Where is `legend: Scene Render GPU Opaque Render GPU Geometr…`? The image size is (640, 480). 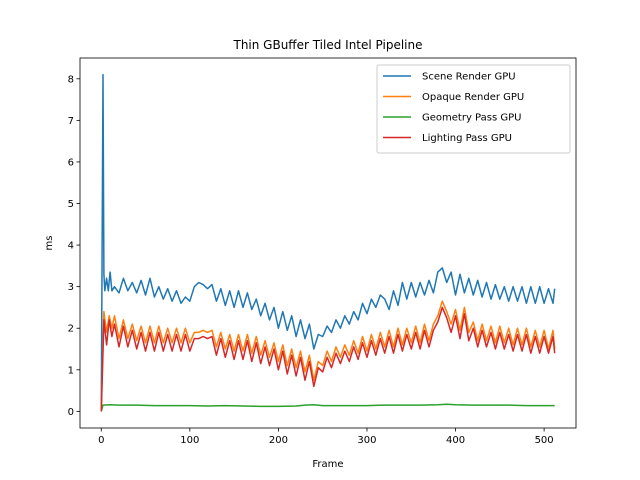
legend: Scene Render GPU Opaque Render GPU Geometr… is located at coordinates (473, 109).